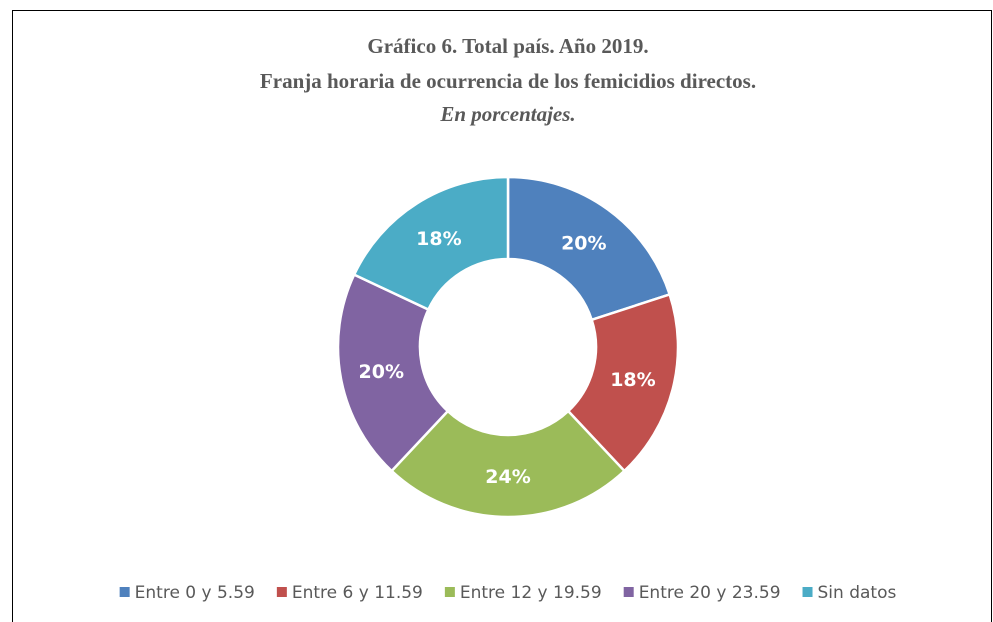  Describe the element at coordinates (507, 477) in the screenshot. I see `value-label: 24%` at that location.